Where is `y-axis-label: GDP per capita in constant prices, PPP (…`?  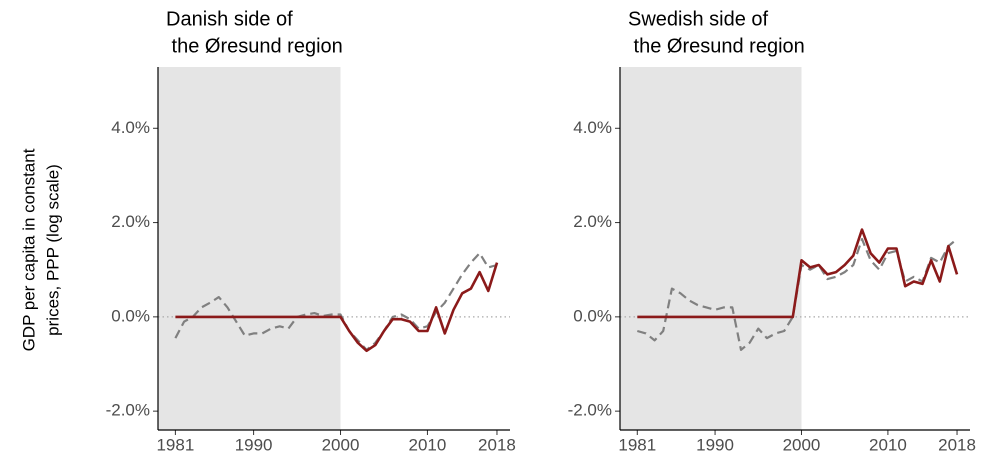
y-axis-label: GDP per capita in constant prices, PPP (… is located at coordinates (40, 249).